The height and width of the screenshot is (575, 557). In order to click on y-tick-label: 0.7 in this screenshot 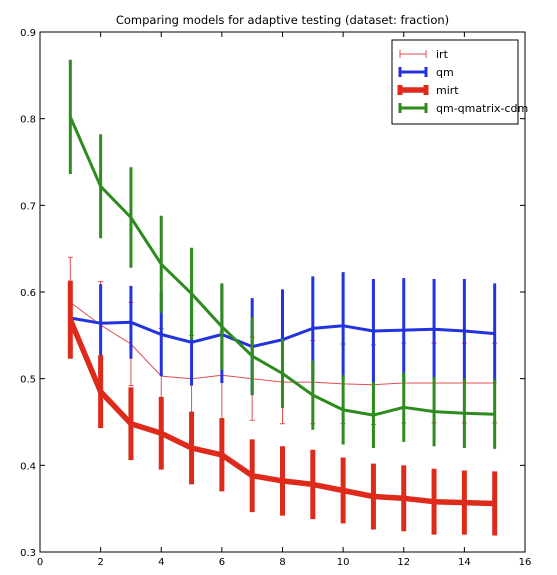, I will do `click(28, 206)`.